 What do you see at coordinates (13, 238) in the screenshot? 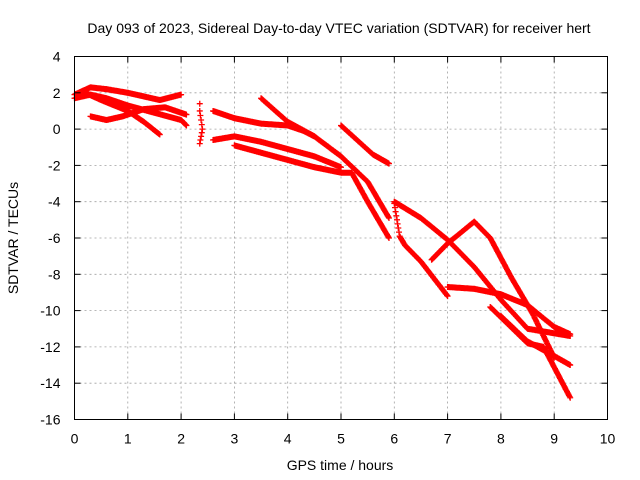
I see `y-axis-title: SDTVAR / TECUs` at bounding box center [13, 238].